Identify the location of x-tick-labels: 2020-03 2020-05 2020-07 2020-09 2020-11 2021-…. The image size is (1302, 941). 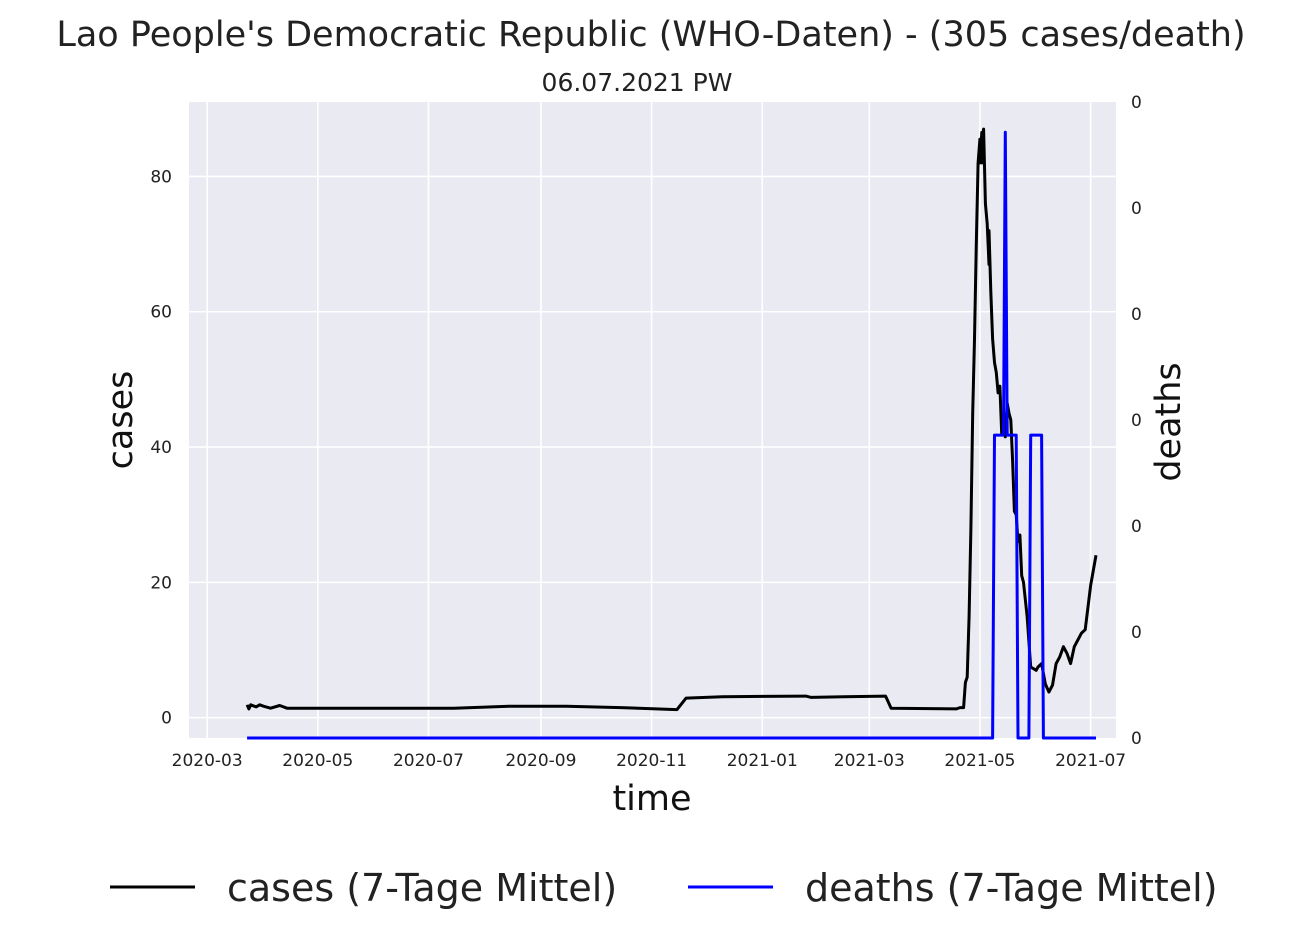
(649, 761).